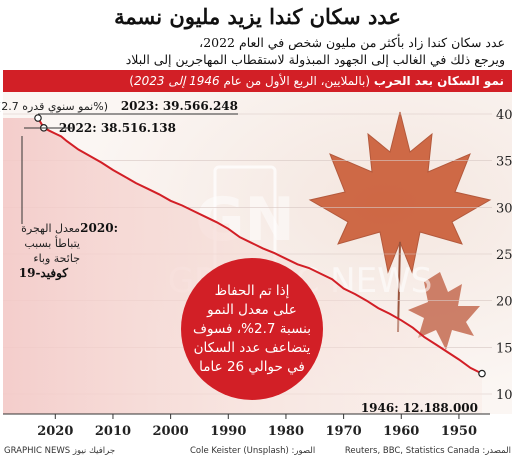 This screenshot has width=515, height=462. I want to click on footer-credit: جرافيك نيوز GRAPHIC NEWS, so click(60, 451).